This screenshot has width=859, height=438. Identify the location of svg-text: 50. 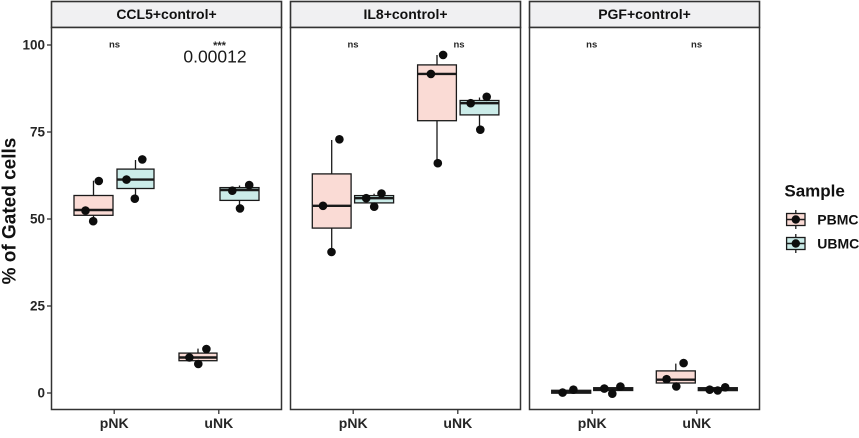
(37, 219).